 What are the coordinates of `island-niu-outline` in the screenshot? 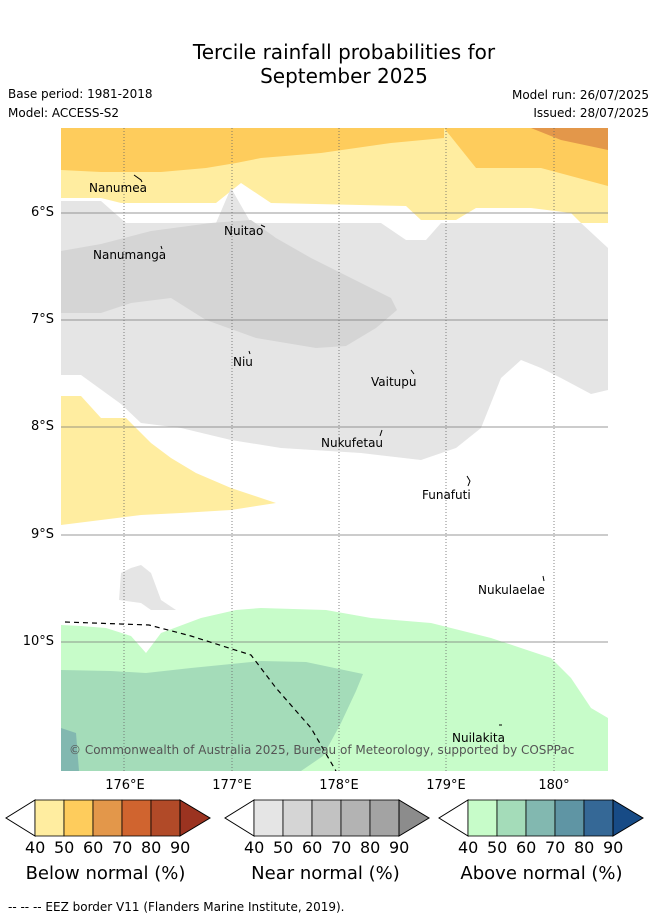 It's located at (249, 352).